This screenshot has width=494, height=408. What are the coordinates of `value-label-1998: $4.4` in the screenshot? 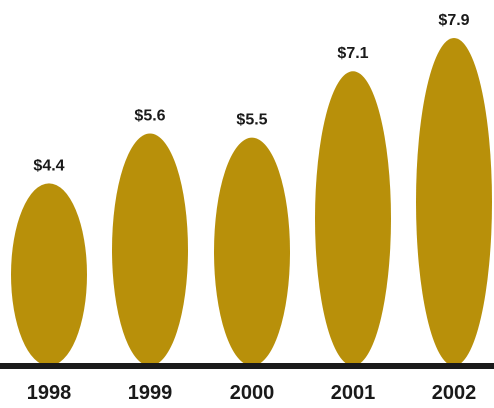 It's located at (48, 165).